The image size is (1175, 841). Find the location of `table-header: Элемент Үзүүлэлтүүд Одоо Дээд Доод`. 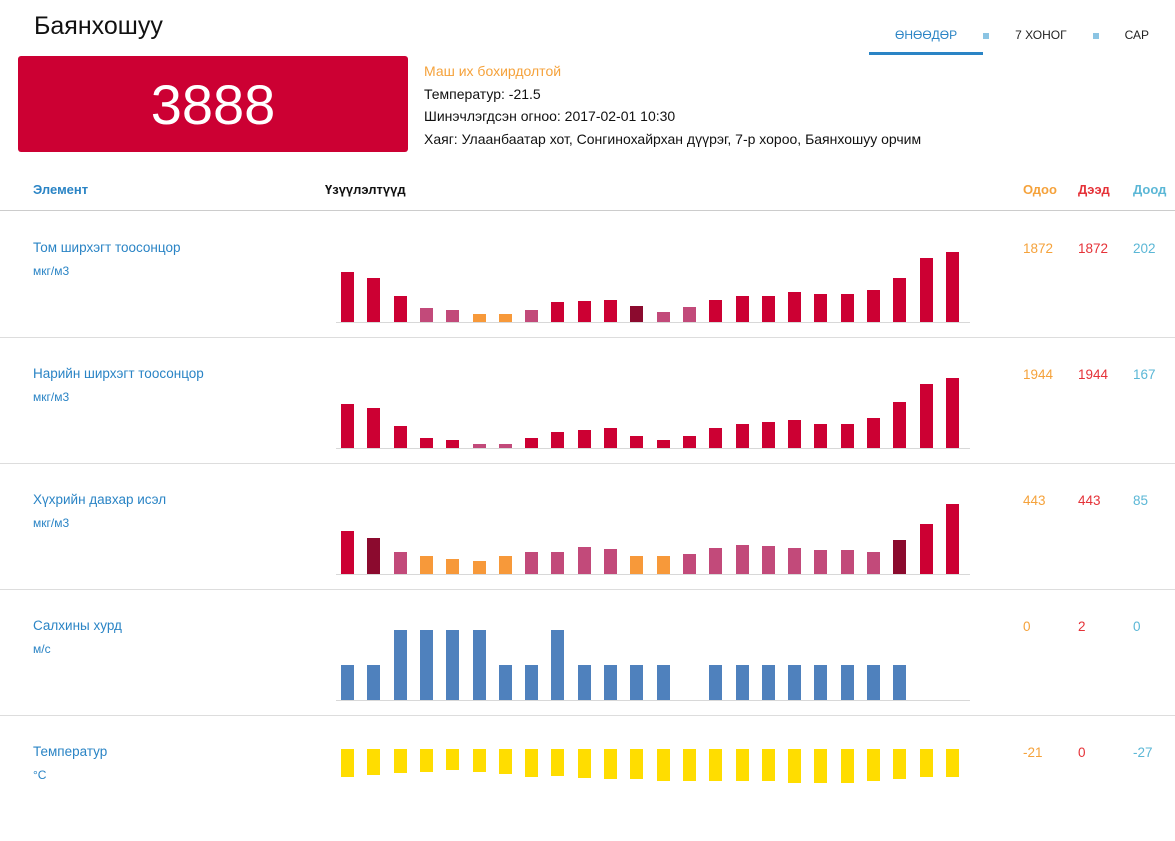

table-header: Элемент Үзүүлэлтүүд Одоо Дээд Доод is located at coordinates (587, 194).